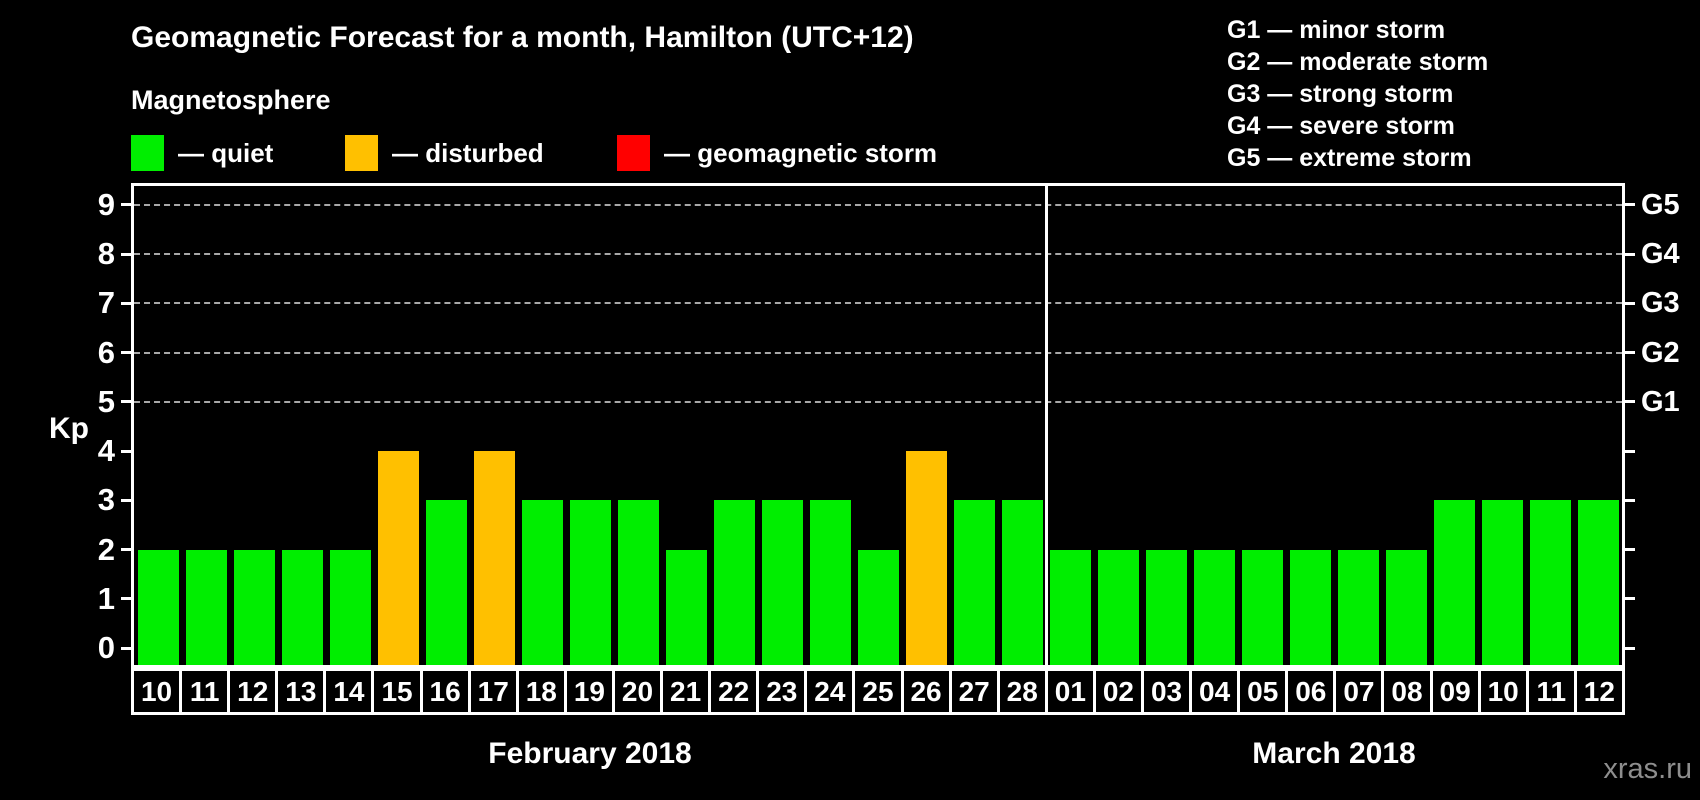 Image resolution: width=1700 pixels, height=800 pixels. I want to click on day-cell: 13, so click(301, 691).